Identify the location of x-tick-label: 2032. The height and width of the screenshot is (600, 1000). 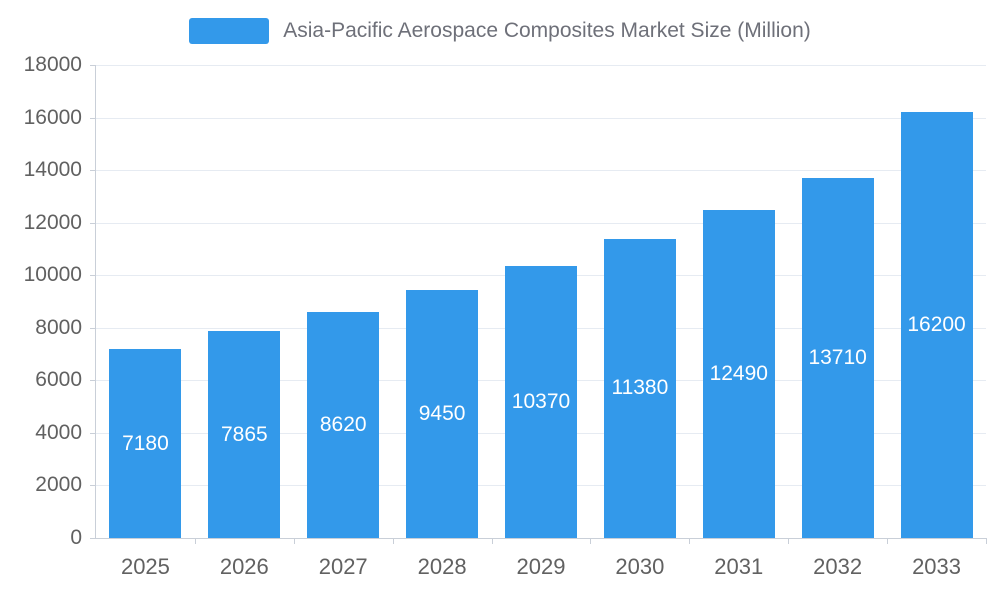
(838, 566).